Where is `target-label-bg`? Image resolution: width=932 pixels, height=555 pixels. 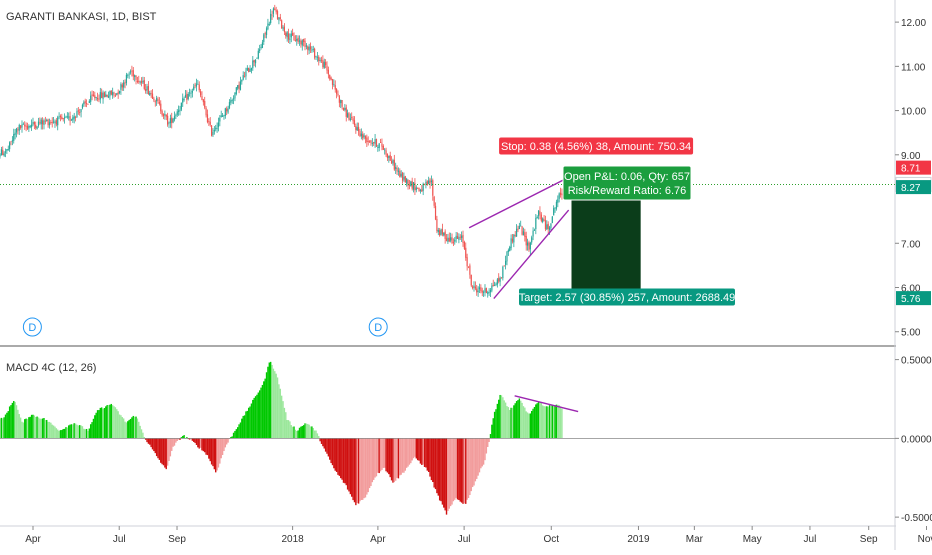 target-label-bg is located at coordinates (627, 297).